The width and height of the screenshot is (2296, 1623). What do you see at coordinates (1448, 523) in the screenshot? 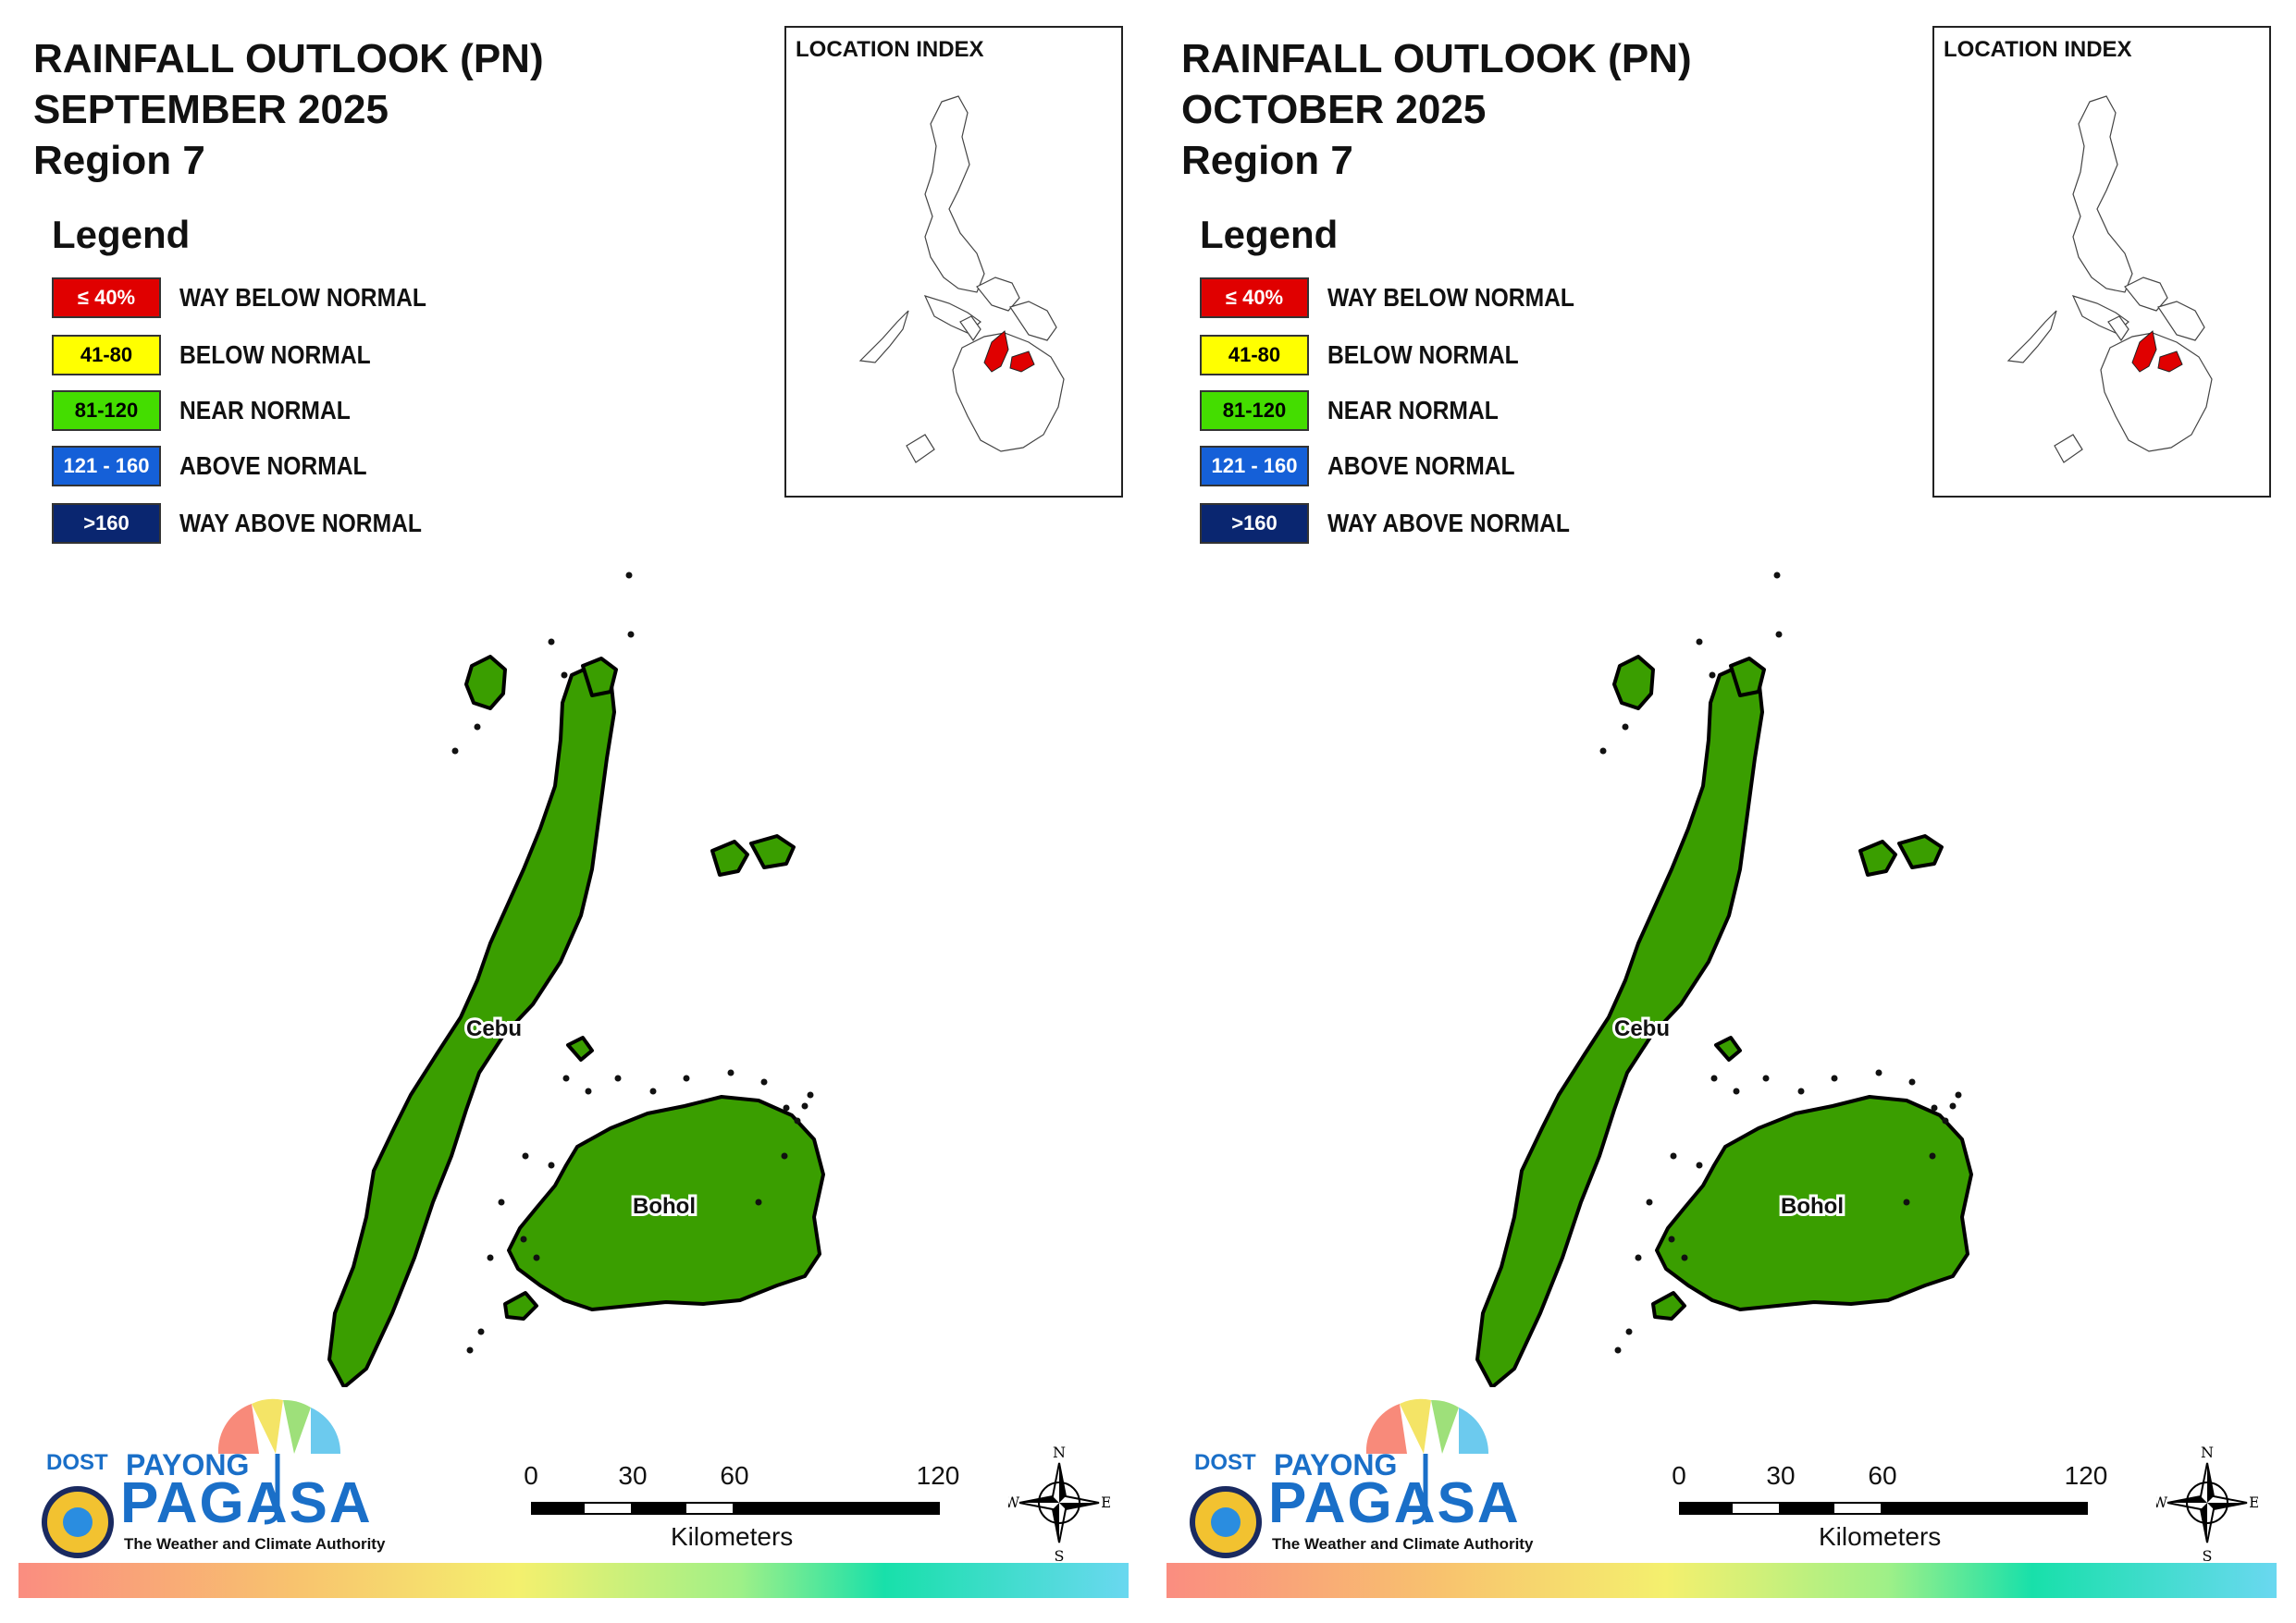
I see `legend-label: WAY ABOVE NORMAL` at bounding box center [1448, 523].